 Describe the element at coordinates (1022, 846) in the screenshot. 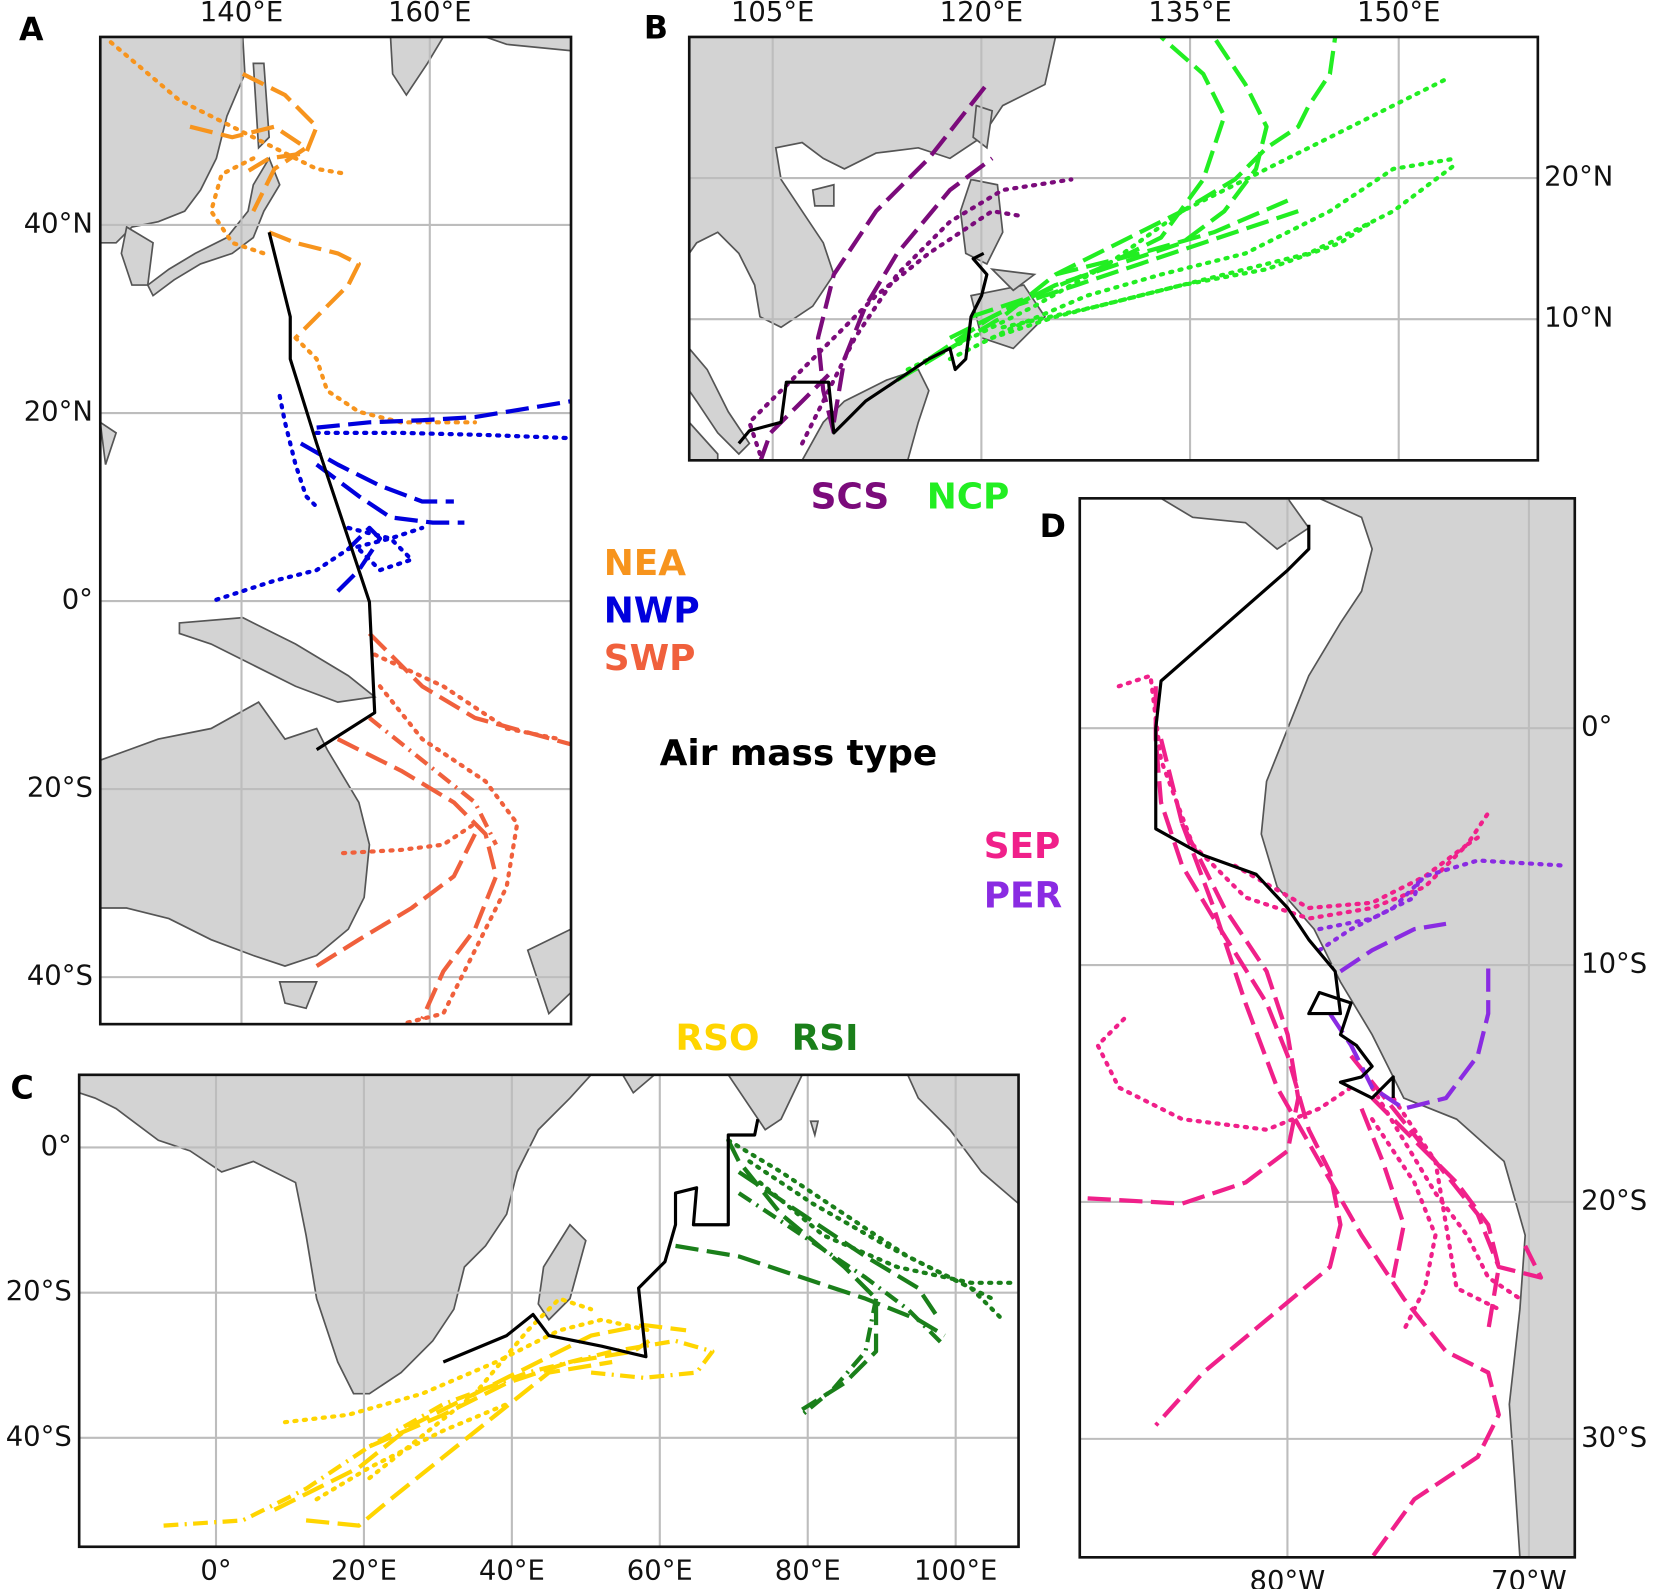

I see `legend-entry: SEP` at that location.